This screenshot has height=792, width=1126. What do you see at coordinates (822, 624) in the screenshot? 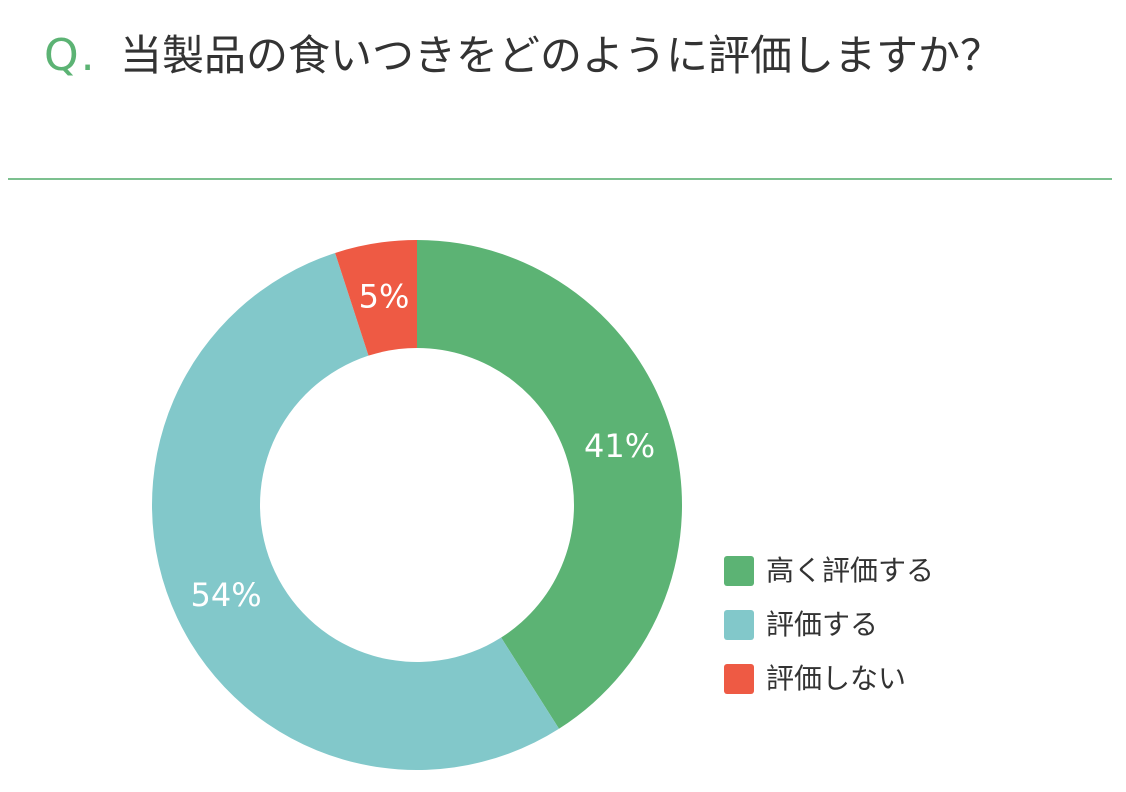
I see `legend-label: 評価する` at bounding box center [822, 624].